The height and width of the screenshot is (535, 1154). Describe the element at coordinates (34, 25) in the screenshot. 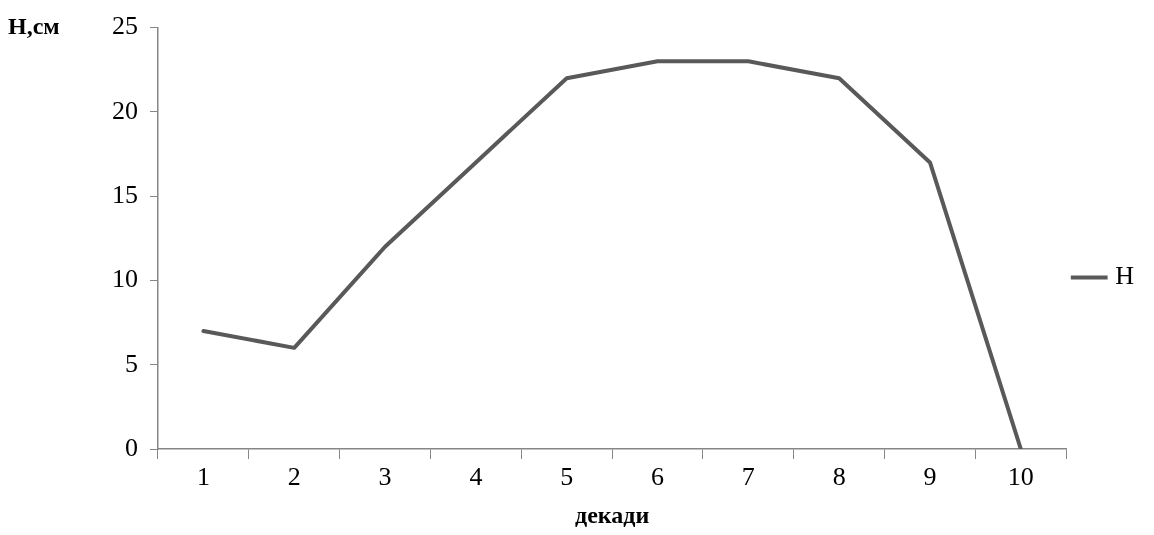

I see `y-axis-title: Н,см` at that location.